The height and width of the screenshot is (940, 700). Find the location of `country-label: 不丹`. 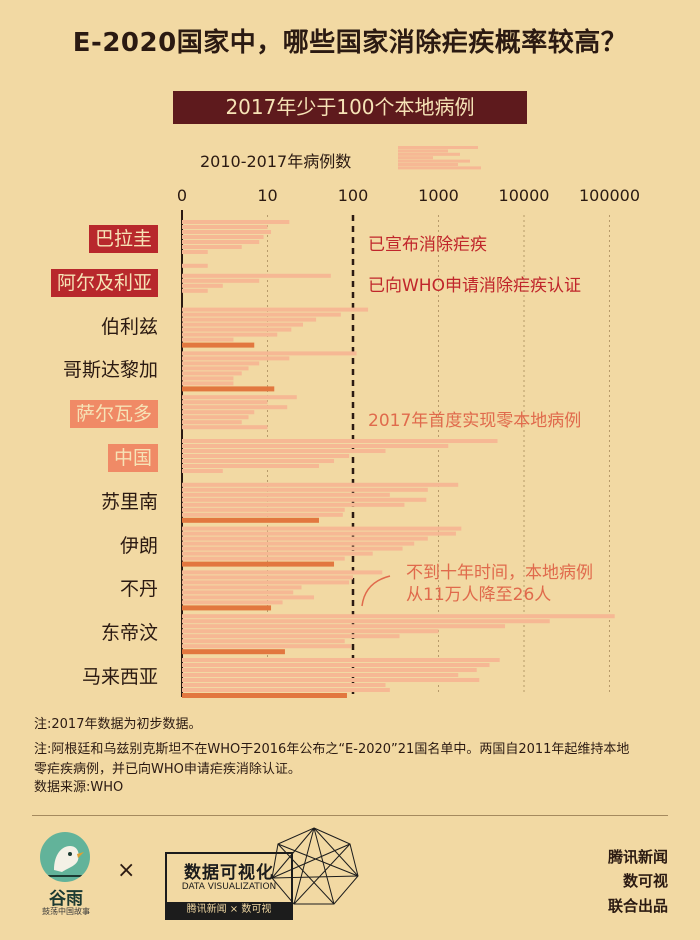

country-label: 不丹 is located at coordinates (138, 589).